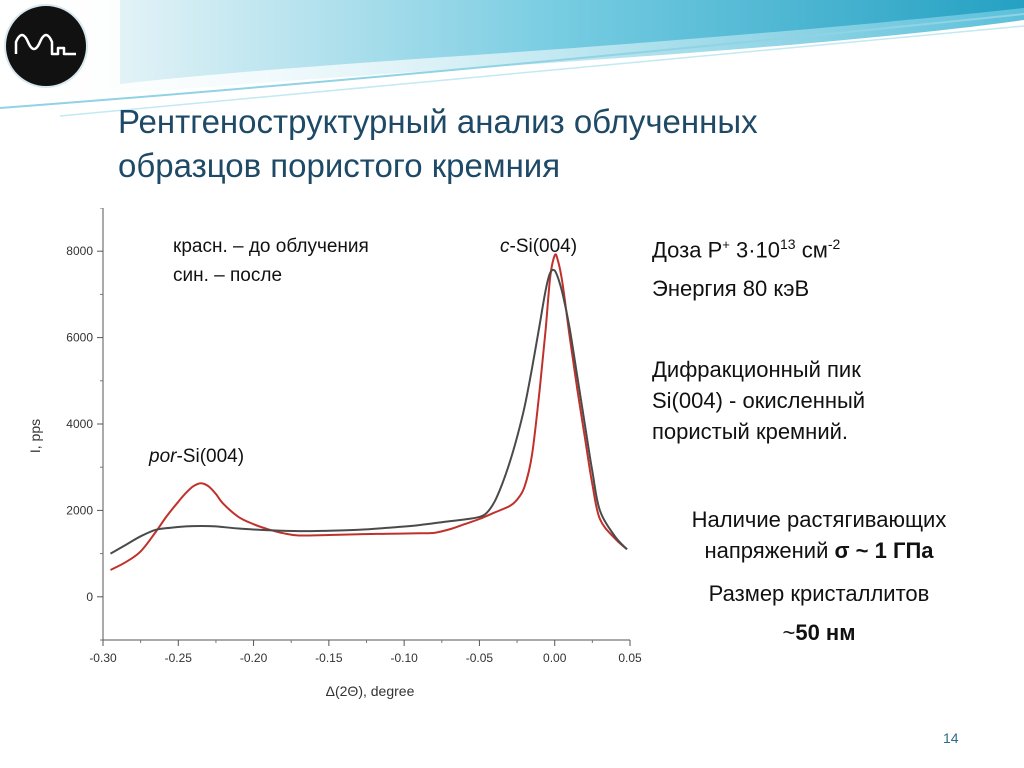 The height and width of the screenshot is (768, 1024). I want to click on slide-number: 14, so click(951, 738).